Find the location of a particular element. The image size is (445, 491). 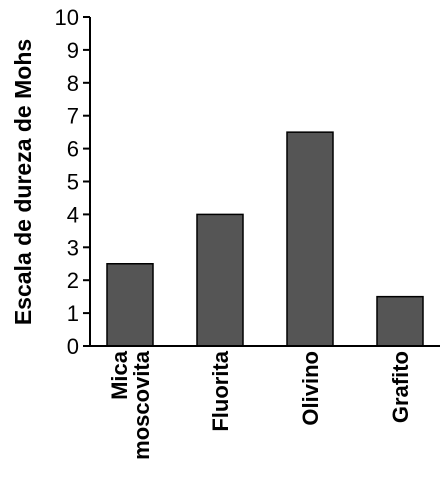

y-axis-title: Escala de dureza de Mohs is located at coordinates (23, 182).